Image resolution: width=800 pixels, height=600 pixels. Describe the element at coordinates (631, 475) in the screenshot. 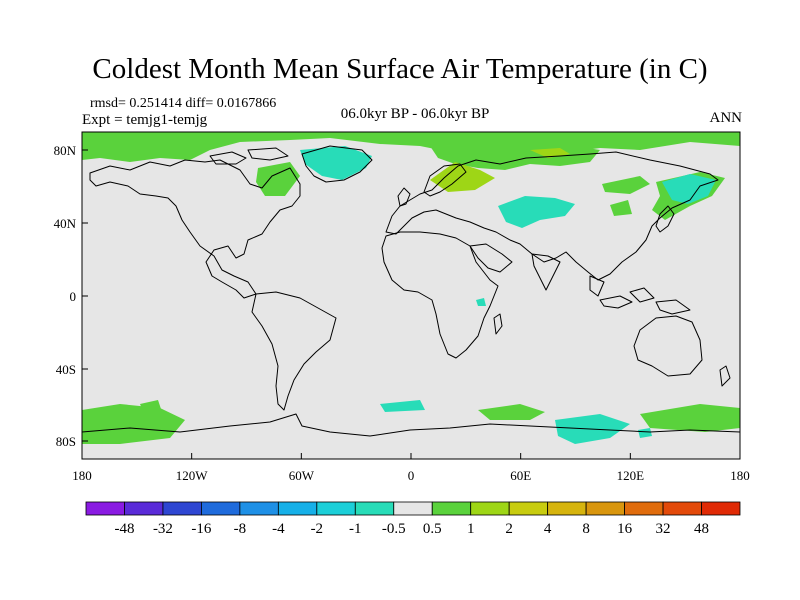

I see `lon-tick-label: 120E` at that location.